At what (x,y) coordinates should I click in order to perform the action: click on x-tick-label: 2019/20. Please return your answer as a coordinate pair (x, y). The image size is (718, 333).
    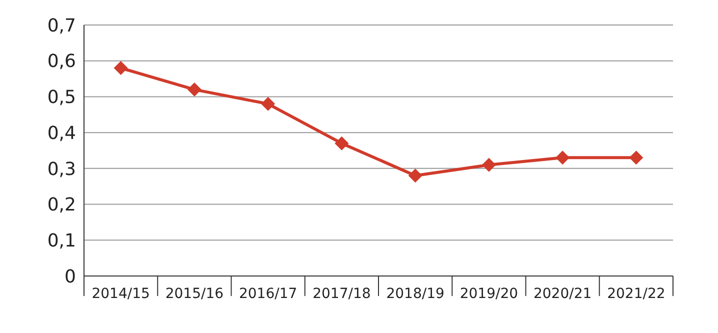
    Looking at the image, I should click on (489, 294).